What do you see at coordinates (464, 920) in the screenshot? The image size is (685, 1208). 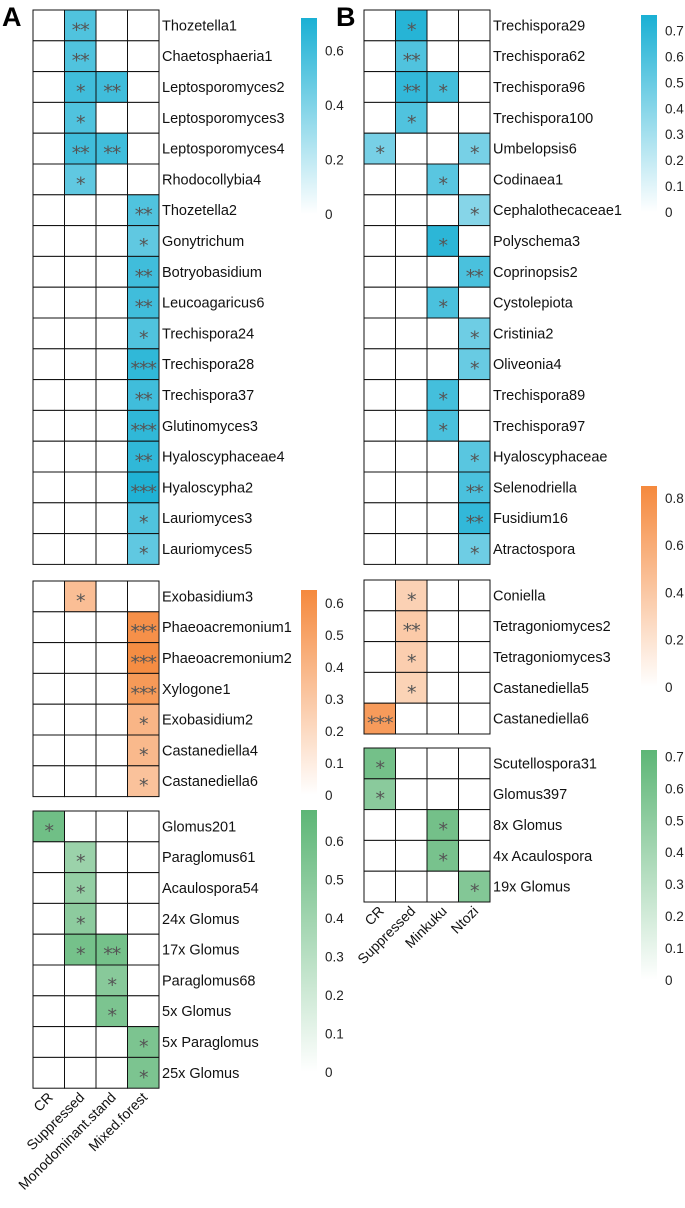 I see `column-label: Ntozi` at bounding box center [464, 920].